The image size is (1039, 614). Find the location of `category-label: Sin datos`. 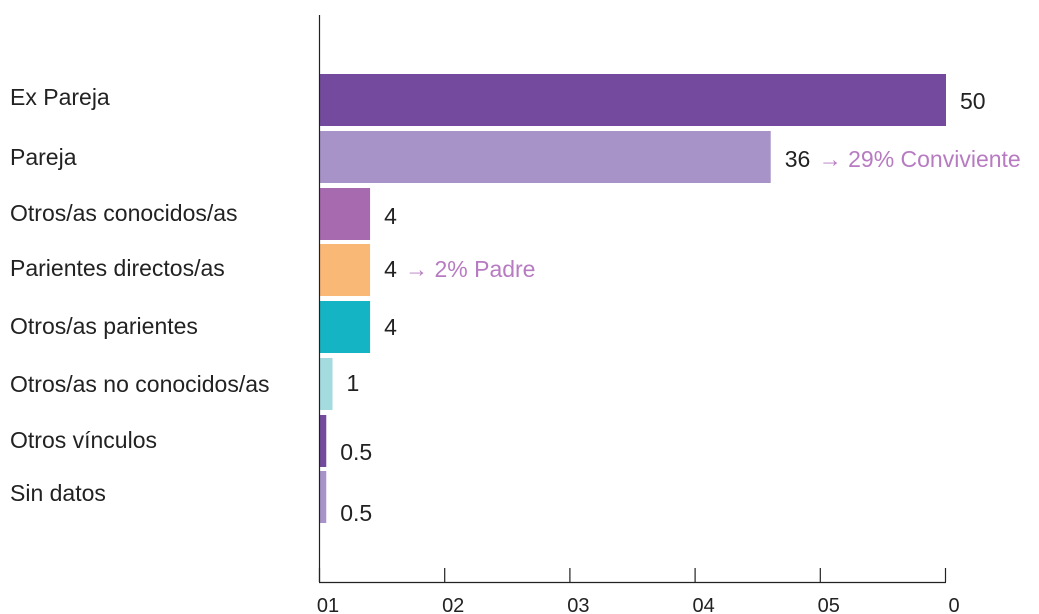

category-label: Sin datos is located at coordinates (58, 493).